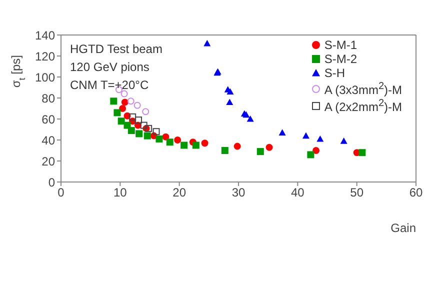 This screenshot has width=442, height=308. What do you see at coordinates (45, 35) in the screenshot?
I see `y-tick-label: 140` at bounding box center [45, 35].